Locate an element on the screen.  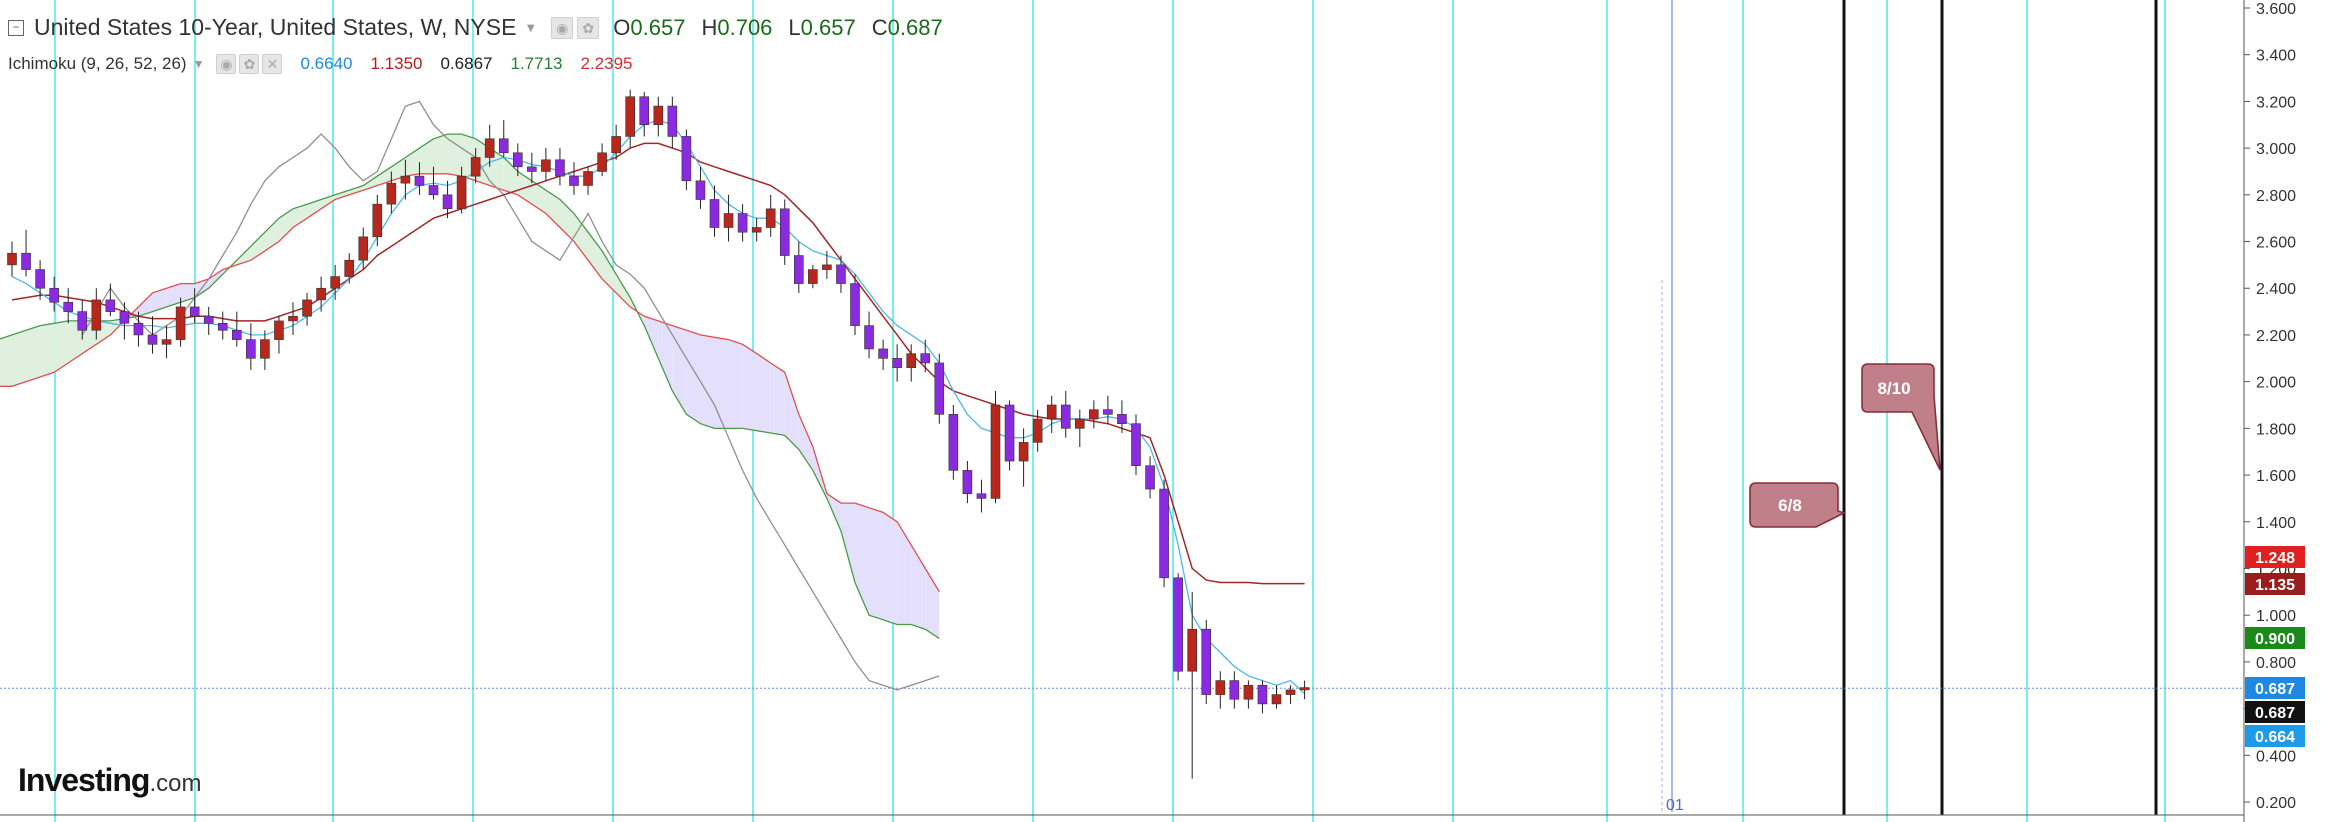
close-value: 0.687 is located at coordinates (915, 27).